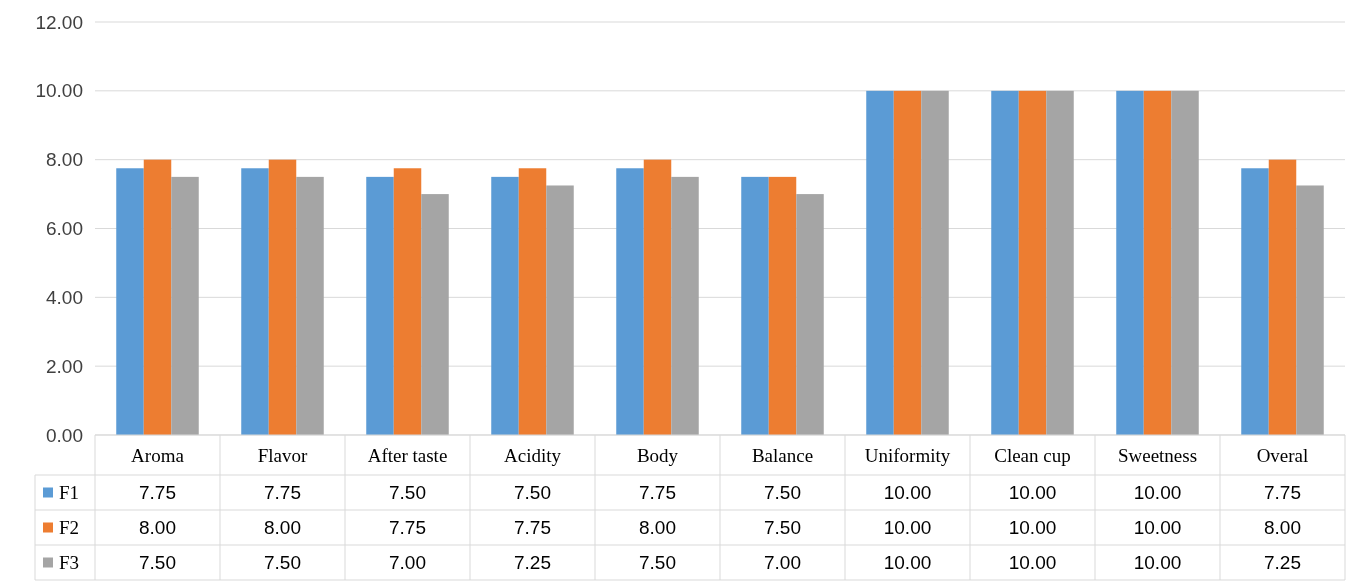 The image size is (1352, 581). Describe the element at coordinates (158, 455) in the screenshot. I see `x-tick-label: Aroma` at that location.